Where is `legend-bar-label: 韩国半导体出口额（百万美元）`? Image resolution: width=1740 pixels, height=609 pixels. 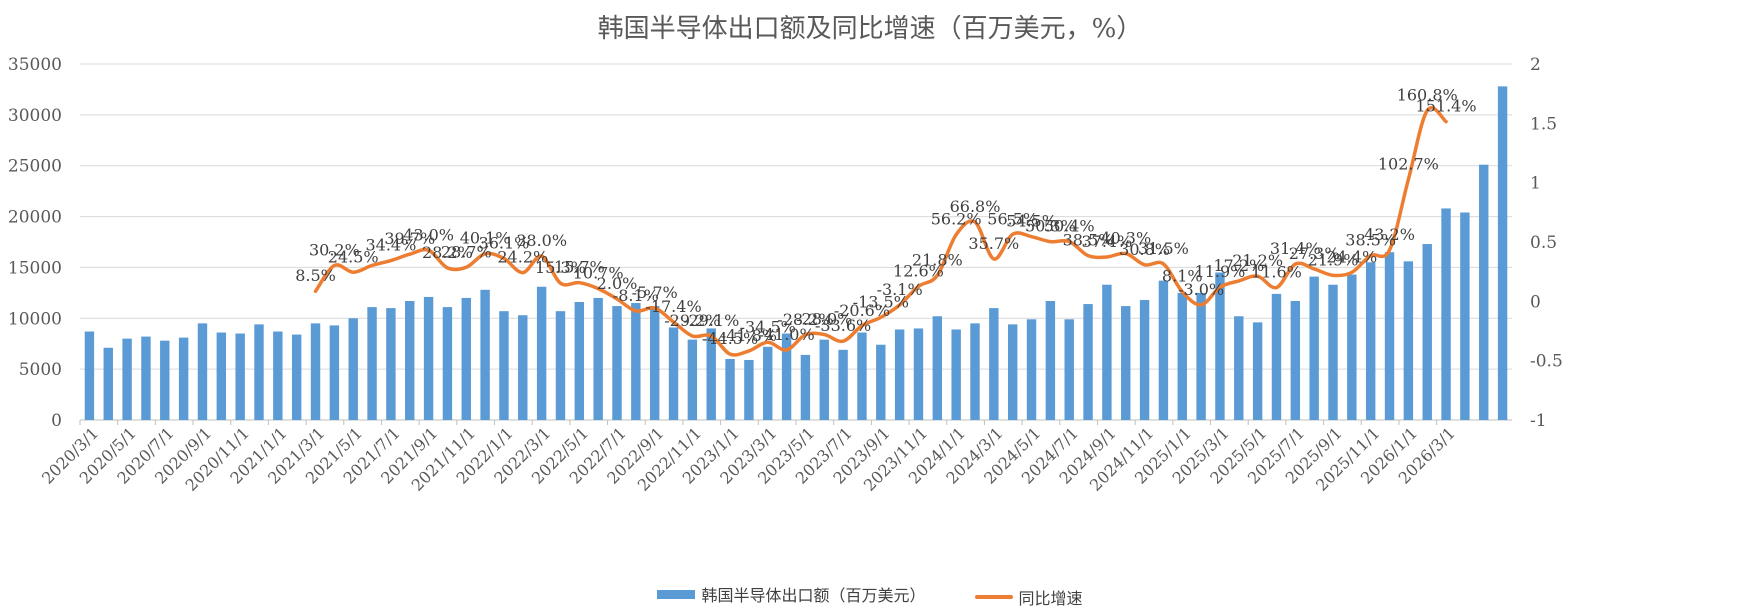
legend-bar-label: 韩国半导体出口额（百万美元） is located at coordinates (813, 595).